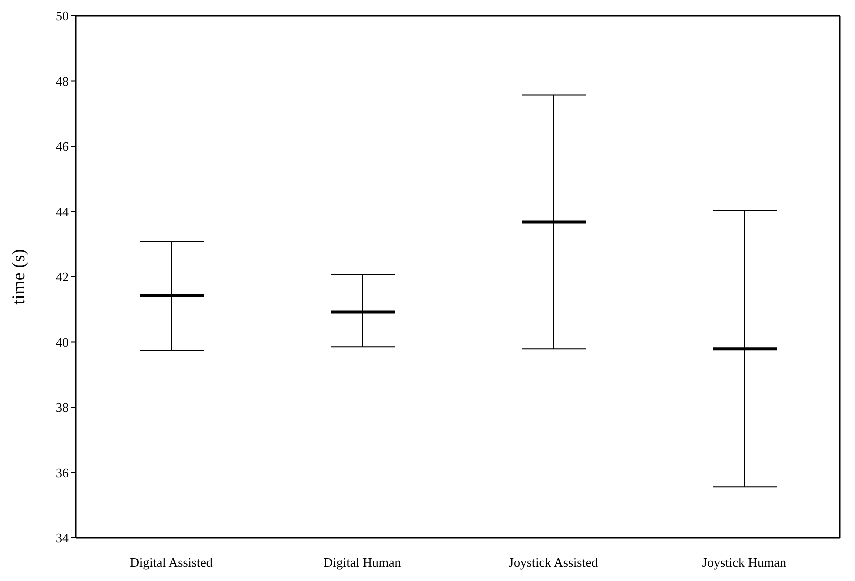 This screenshot has height=581, width=855. I want to click on y-tick-label: 50, so click(62, 16).